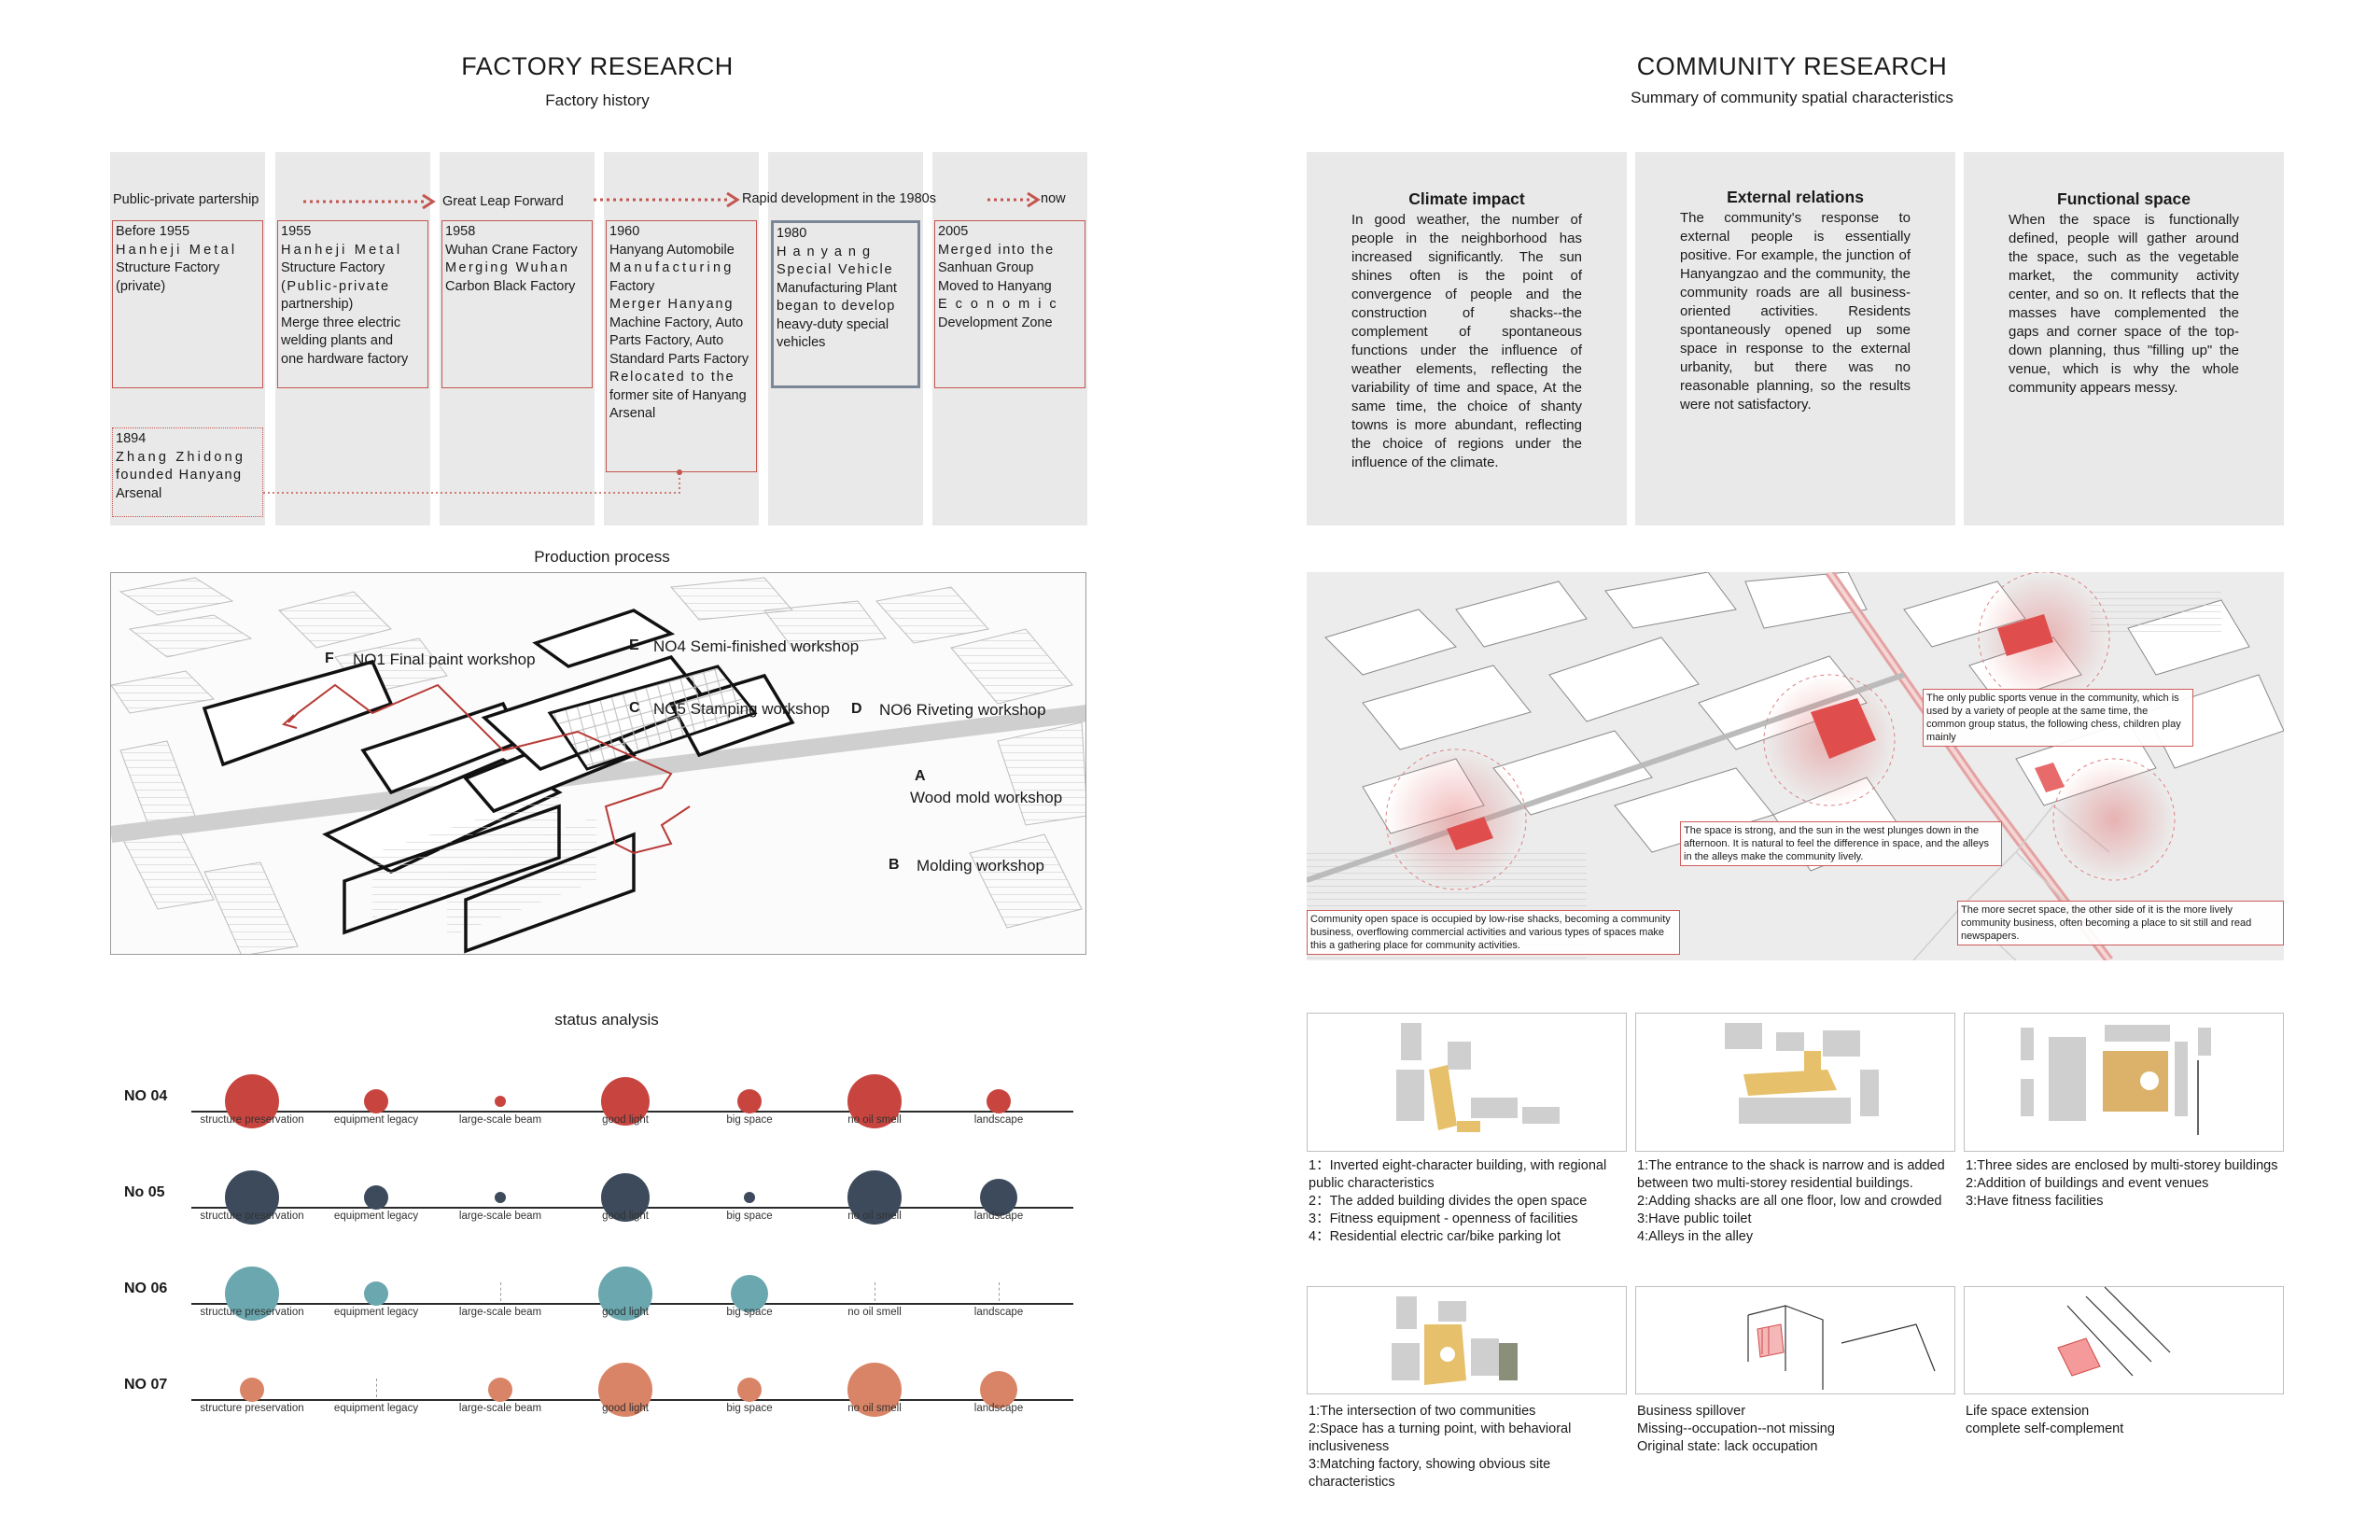 The width and height of the screenshot is (2380, 1540). Describe the element at coordinates (341, 322) in the screenshot. I see `event-line: Merge three electric` at that location.